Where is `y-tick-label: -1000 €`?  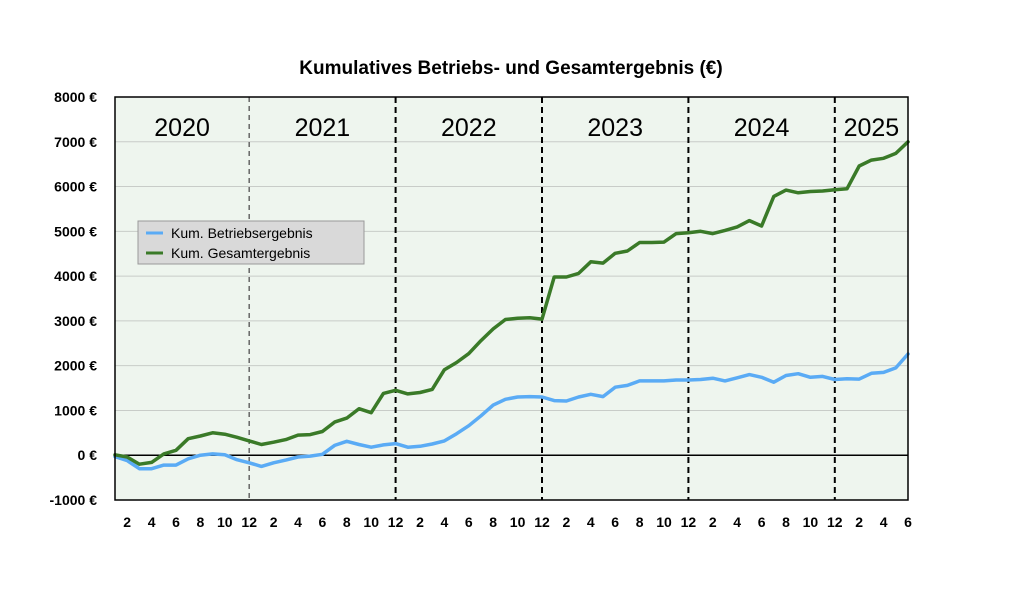 y-tick-label: -1000 € is located at coordinates (74, 500).